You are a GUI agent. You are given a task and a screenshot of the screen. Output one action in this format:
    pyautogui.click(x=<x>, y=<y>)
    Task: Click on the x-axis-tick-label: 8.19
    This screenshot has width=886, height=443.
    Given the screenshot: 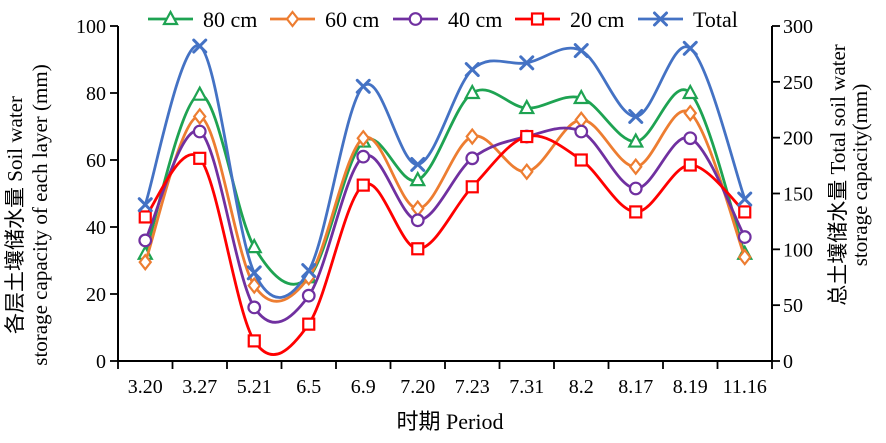 What is the action you would take?
    pyautogui.click(x=690, y=387)
    